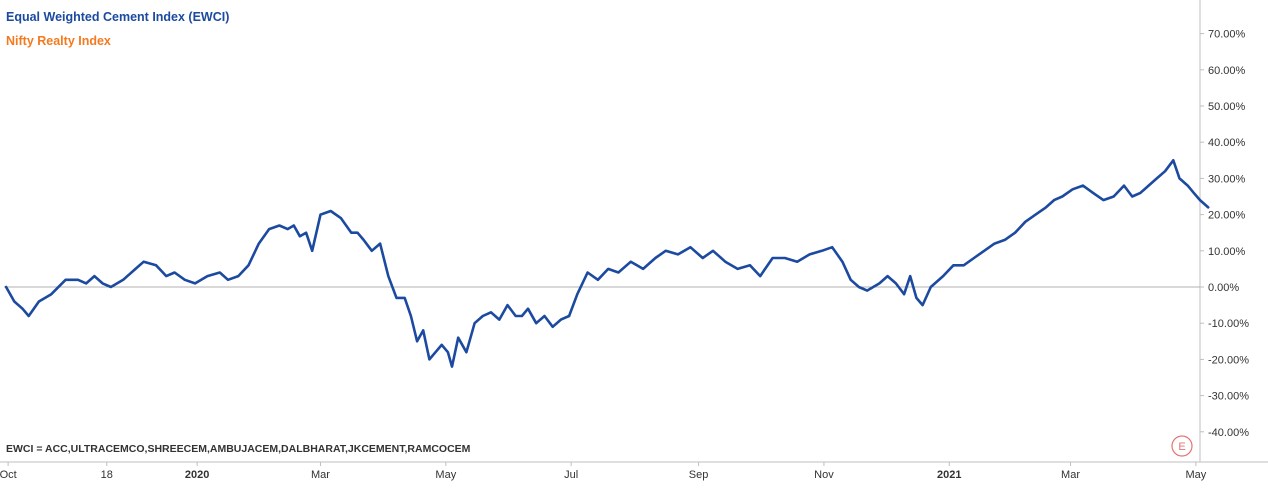 This screenshot has height=499, width=1268. I want to click on x-tick-label: 2020, so click(197, 475).